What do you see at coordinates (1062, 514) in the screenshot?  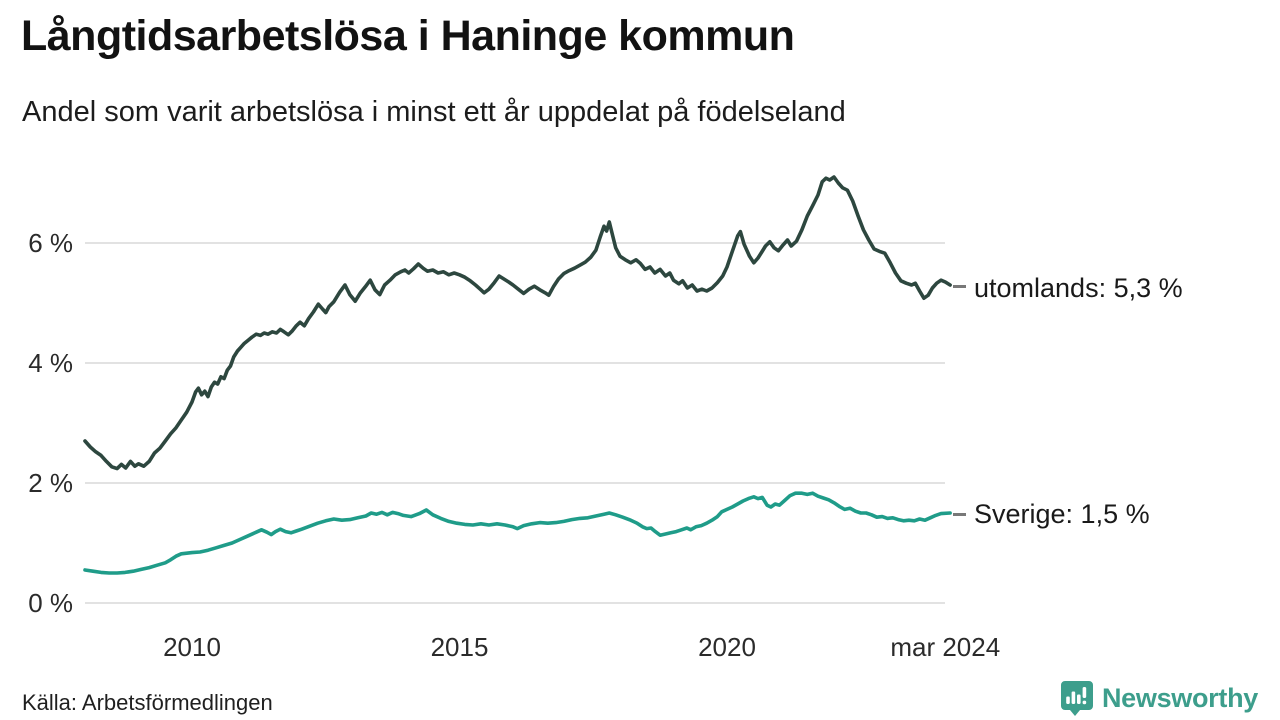 I see `series-end-label-sverige: Sverige: 1,5 %` at bounding box center [1062, 514].